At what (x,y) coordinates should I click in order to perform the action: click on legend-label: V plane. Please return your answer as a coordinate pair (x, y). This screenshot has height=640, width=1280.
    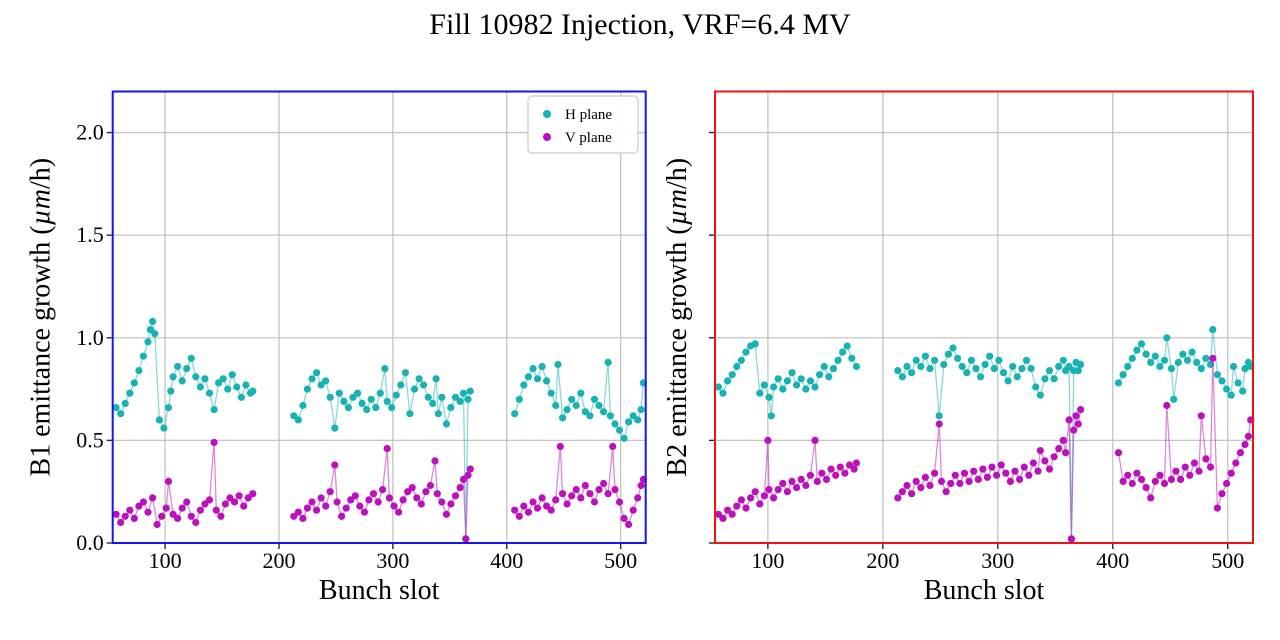
    Looking at the image, I should click on (588, 138).